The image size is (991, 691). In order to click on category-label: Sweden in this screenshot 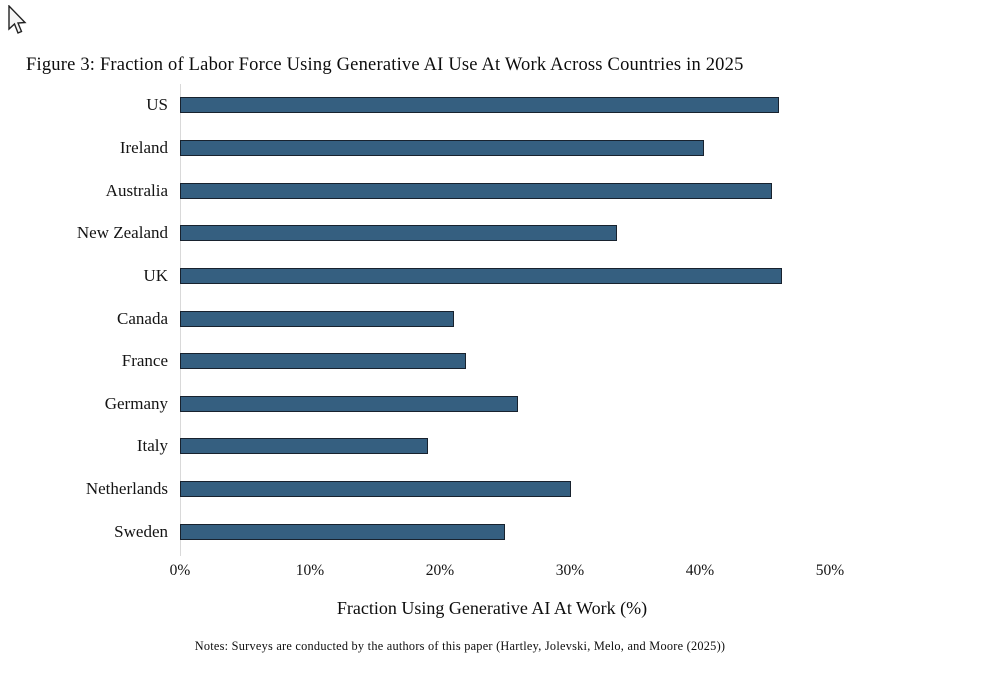, I will do `click(141, 531)`.